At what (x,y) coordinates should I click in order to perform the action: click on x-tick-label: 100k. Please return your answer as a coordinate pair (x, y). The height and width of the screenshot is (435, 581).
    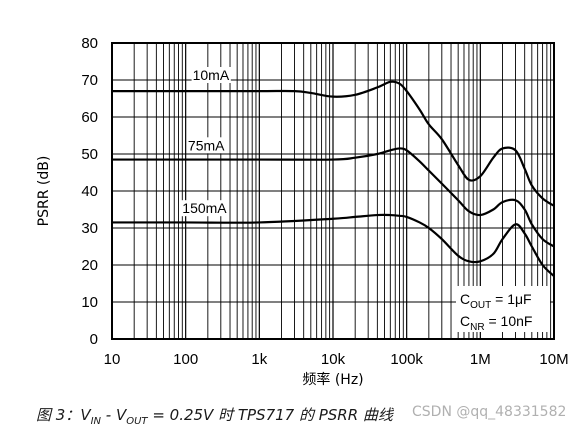
    Looking at the image, I should click on (406, 359).